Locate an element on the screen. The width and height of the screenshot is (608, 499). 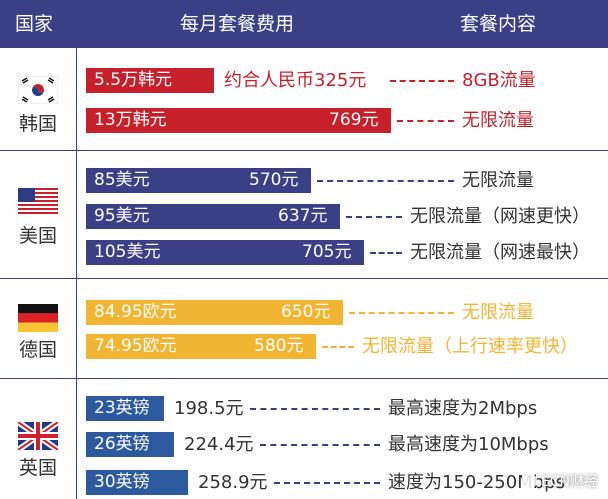
uk-flag-icon is located at coordinates (38, 436).